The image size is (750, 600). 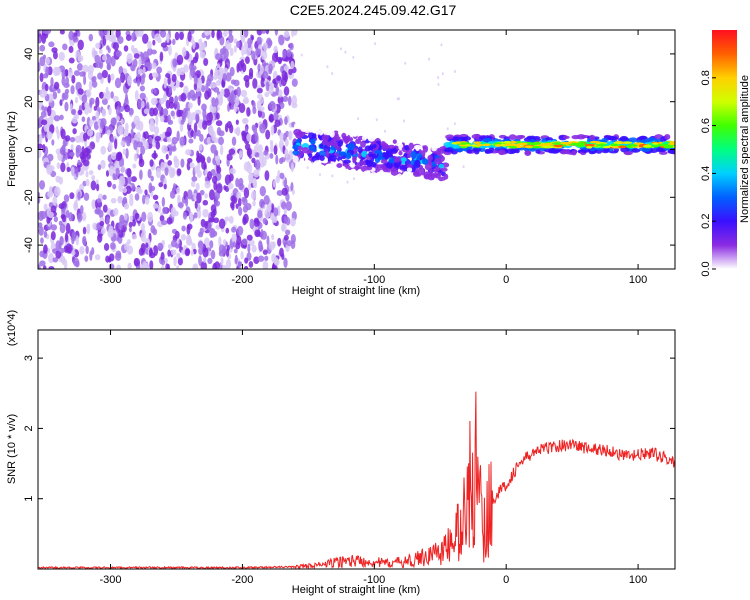 I want to click on figure-title: C2E5.2024.245.09.42.G17, so click(x=373, y=10).